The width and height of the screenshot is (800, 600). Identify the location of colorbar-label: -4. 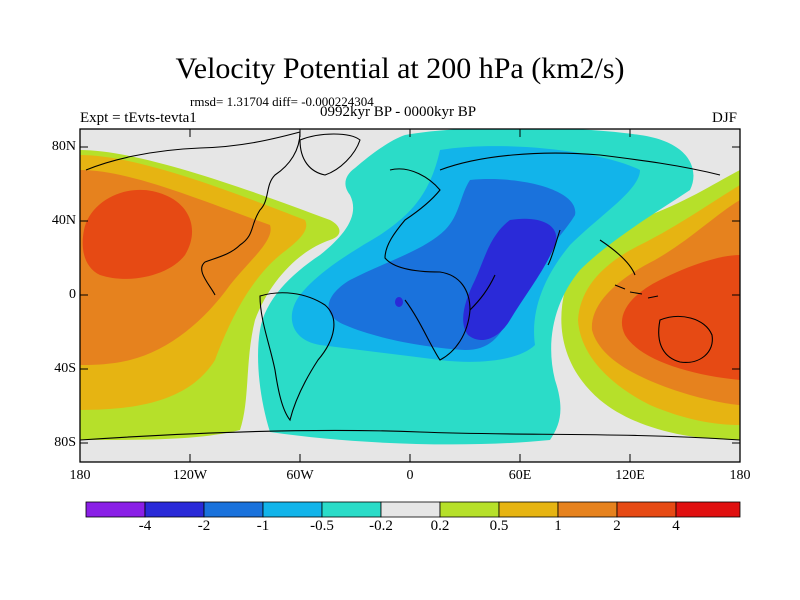
(145, 526).